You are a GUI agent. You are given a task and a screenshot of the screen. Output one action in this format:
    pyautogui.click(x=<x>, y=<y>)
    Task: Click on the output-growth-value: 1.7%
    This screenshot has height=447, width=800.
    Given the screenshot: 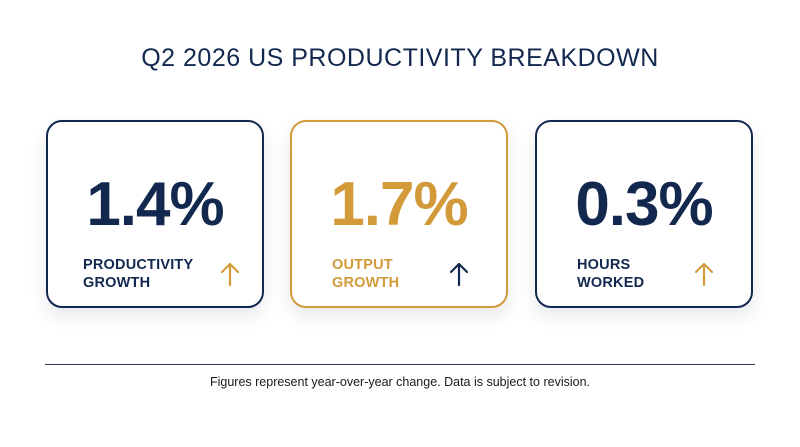 What is the action you would take?
    pyautogui.click(x=399, y=204)
    